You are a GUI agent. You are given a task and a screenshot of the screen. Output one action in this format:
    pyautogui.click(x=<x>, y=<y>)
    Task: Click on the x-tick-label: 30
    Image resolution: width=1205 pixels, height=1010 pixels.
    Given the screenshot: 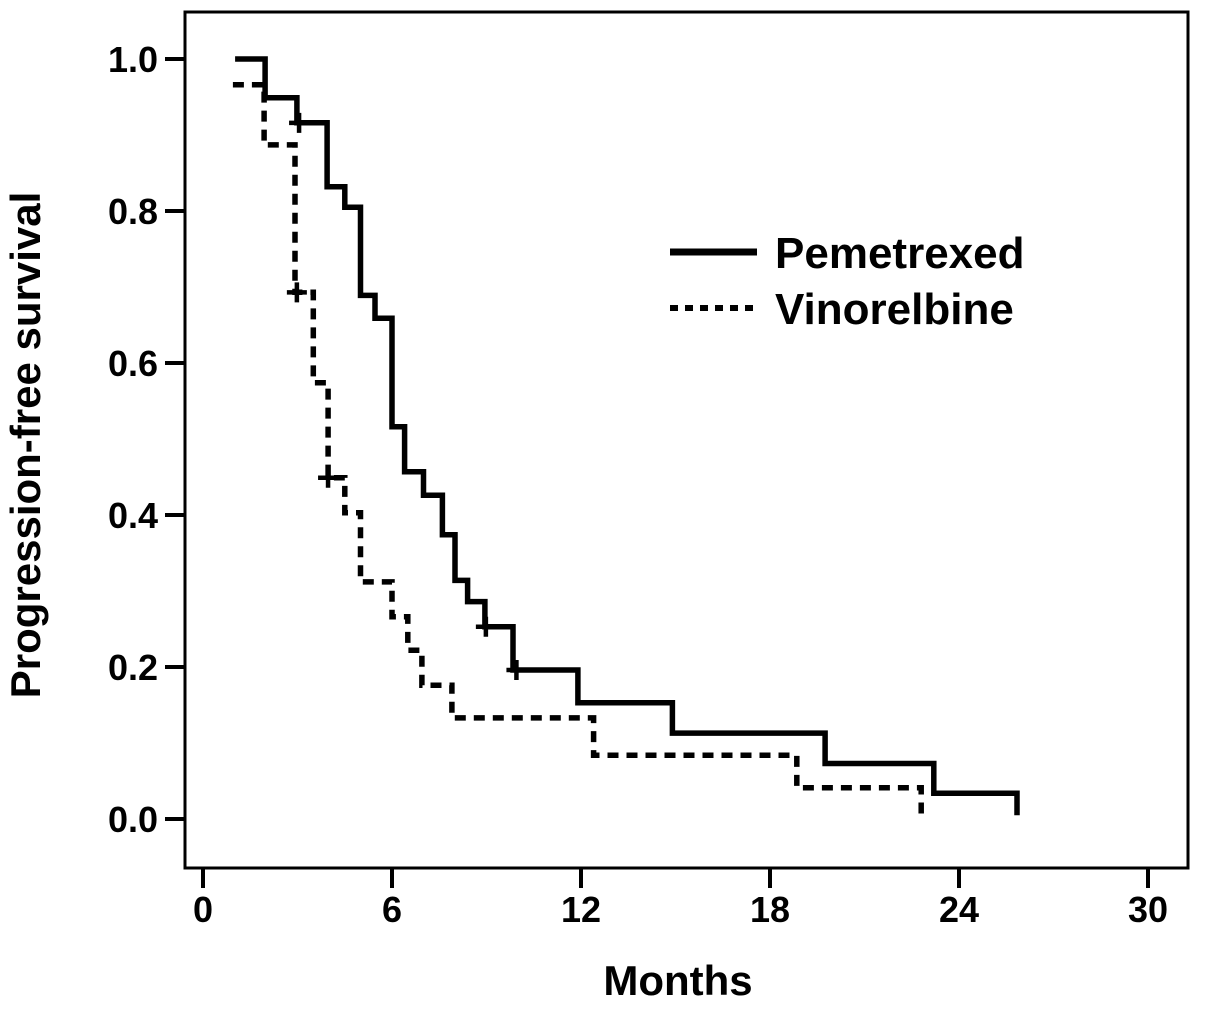 What is the action you would take?
    pyautogui.click(x=1148, y=909)
    